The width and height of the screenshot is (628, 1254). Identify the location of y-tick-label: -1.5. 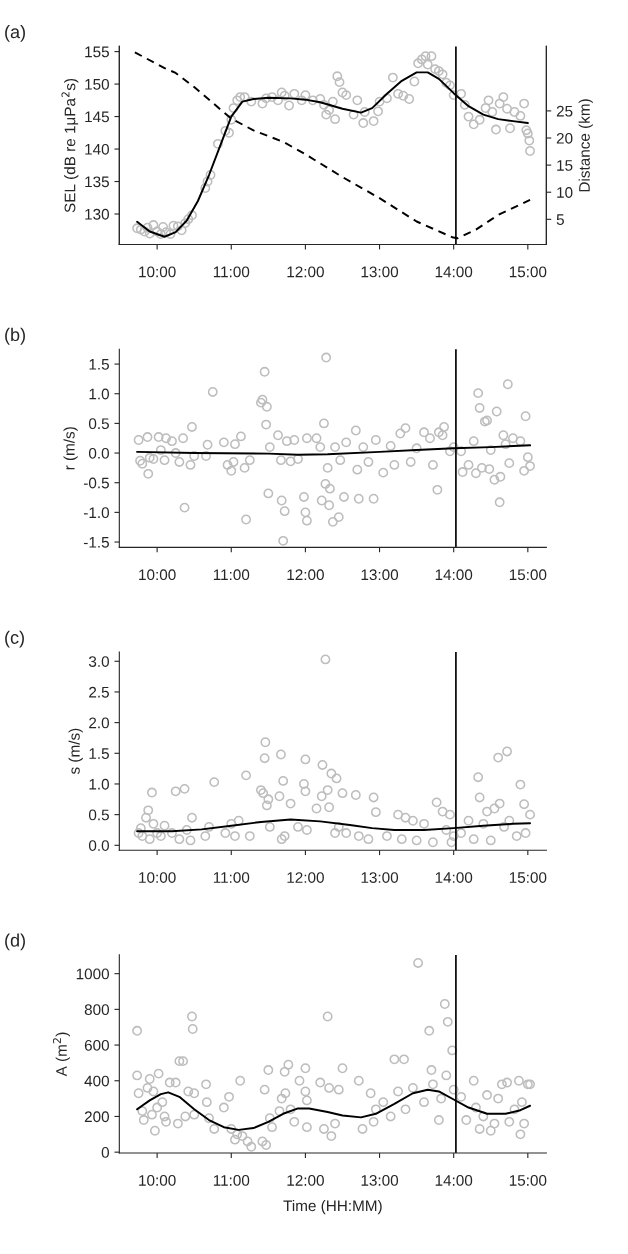
(96, 542).